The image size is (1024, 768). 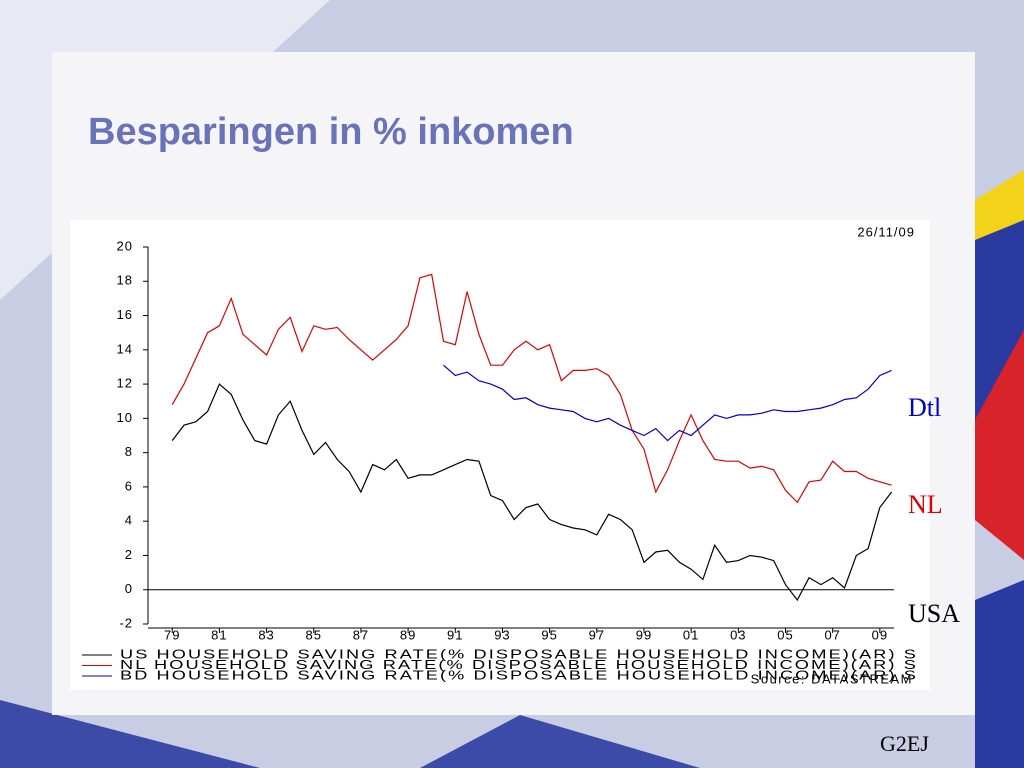 What do you see at coordinates (361, 634) in the screenshot?
I see `x-tick-label: 87` at bounding box center [361, 634].